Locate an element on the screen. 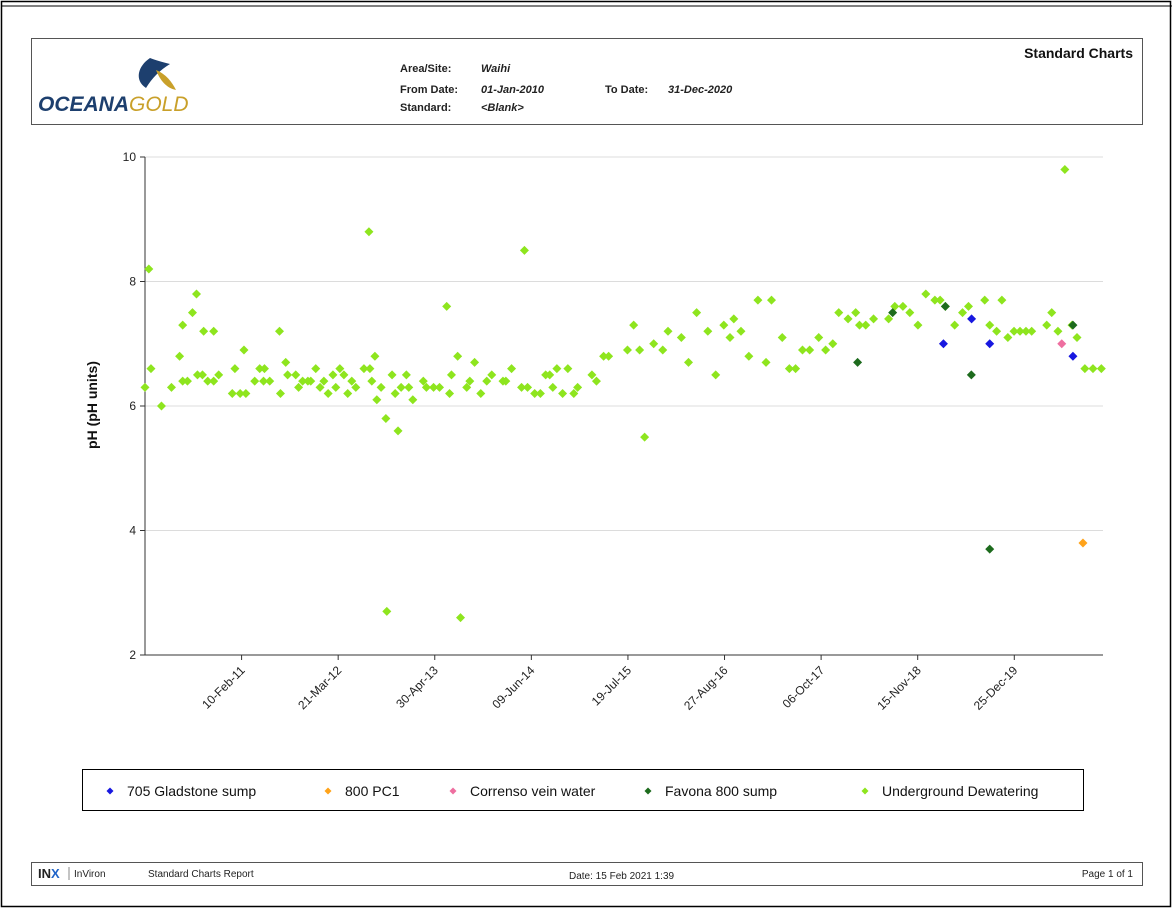  y-axis-label: pH (pH units) is located at coordinates (92, 405).